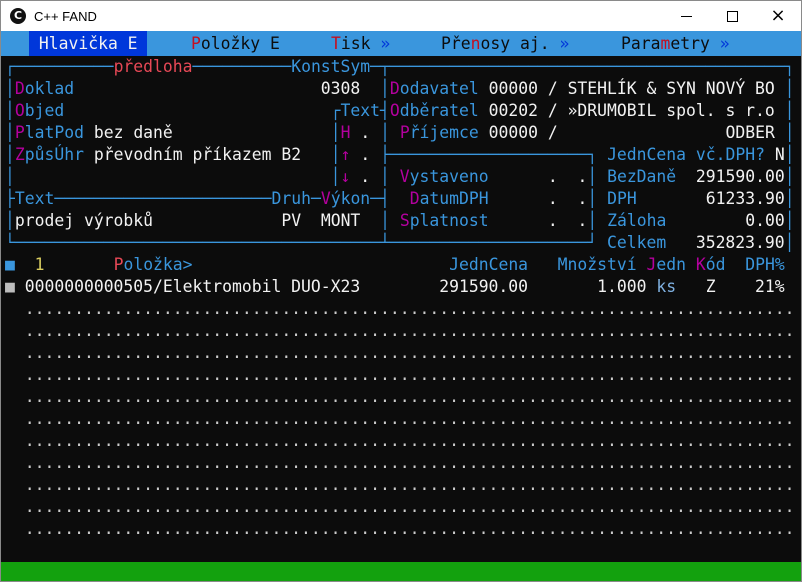 The width and height of the screenshot is (802, 582). What do you see at coordinates (345, 132) in the screenshot?
I see `text-h-marker: H` at bounding box center [345, 132].